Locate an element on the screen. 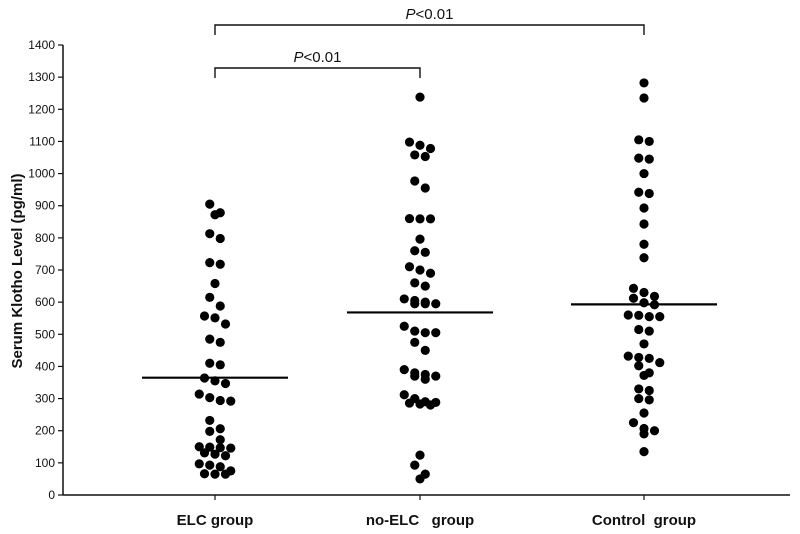 Image resolution: width=800 pixels, height=534 pixels. y-tick-label: 1400 is located at coordinates (41, 45).